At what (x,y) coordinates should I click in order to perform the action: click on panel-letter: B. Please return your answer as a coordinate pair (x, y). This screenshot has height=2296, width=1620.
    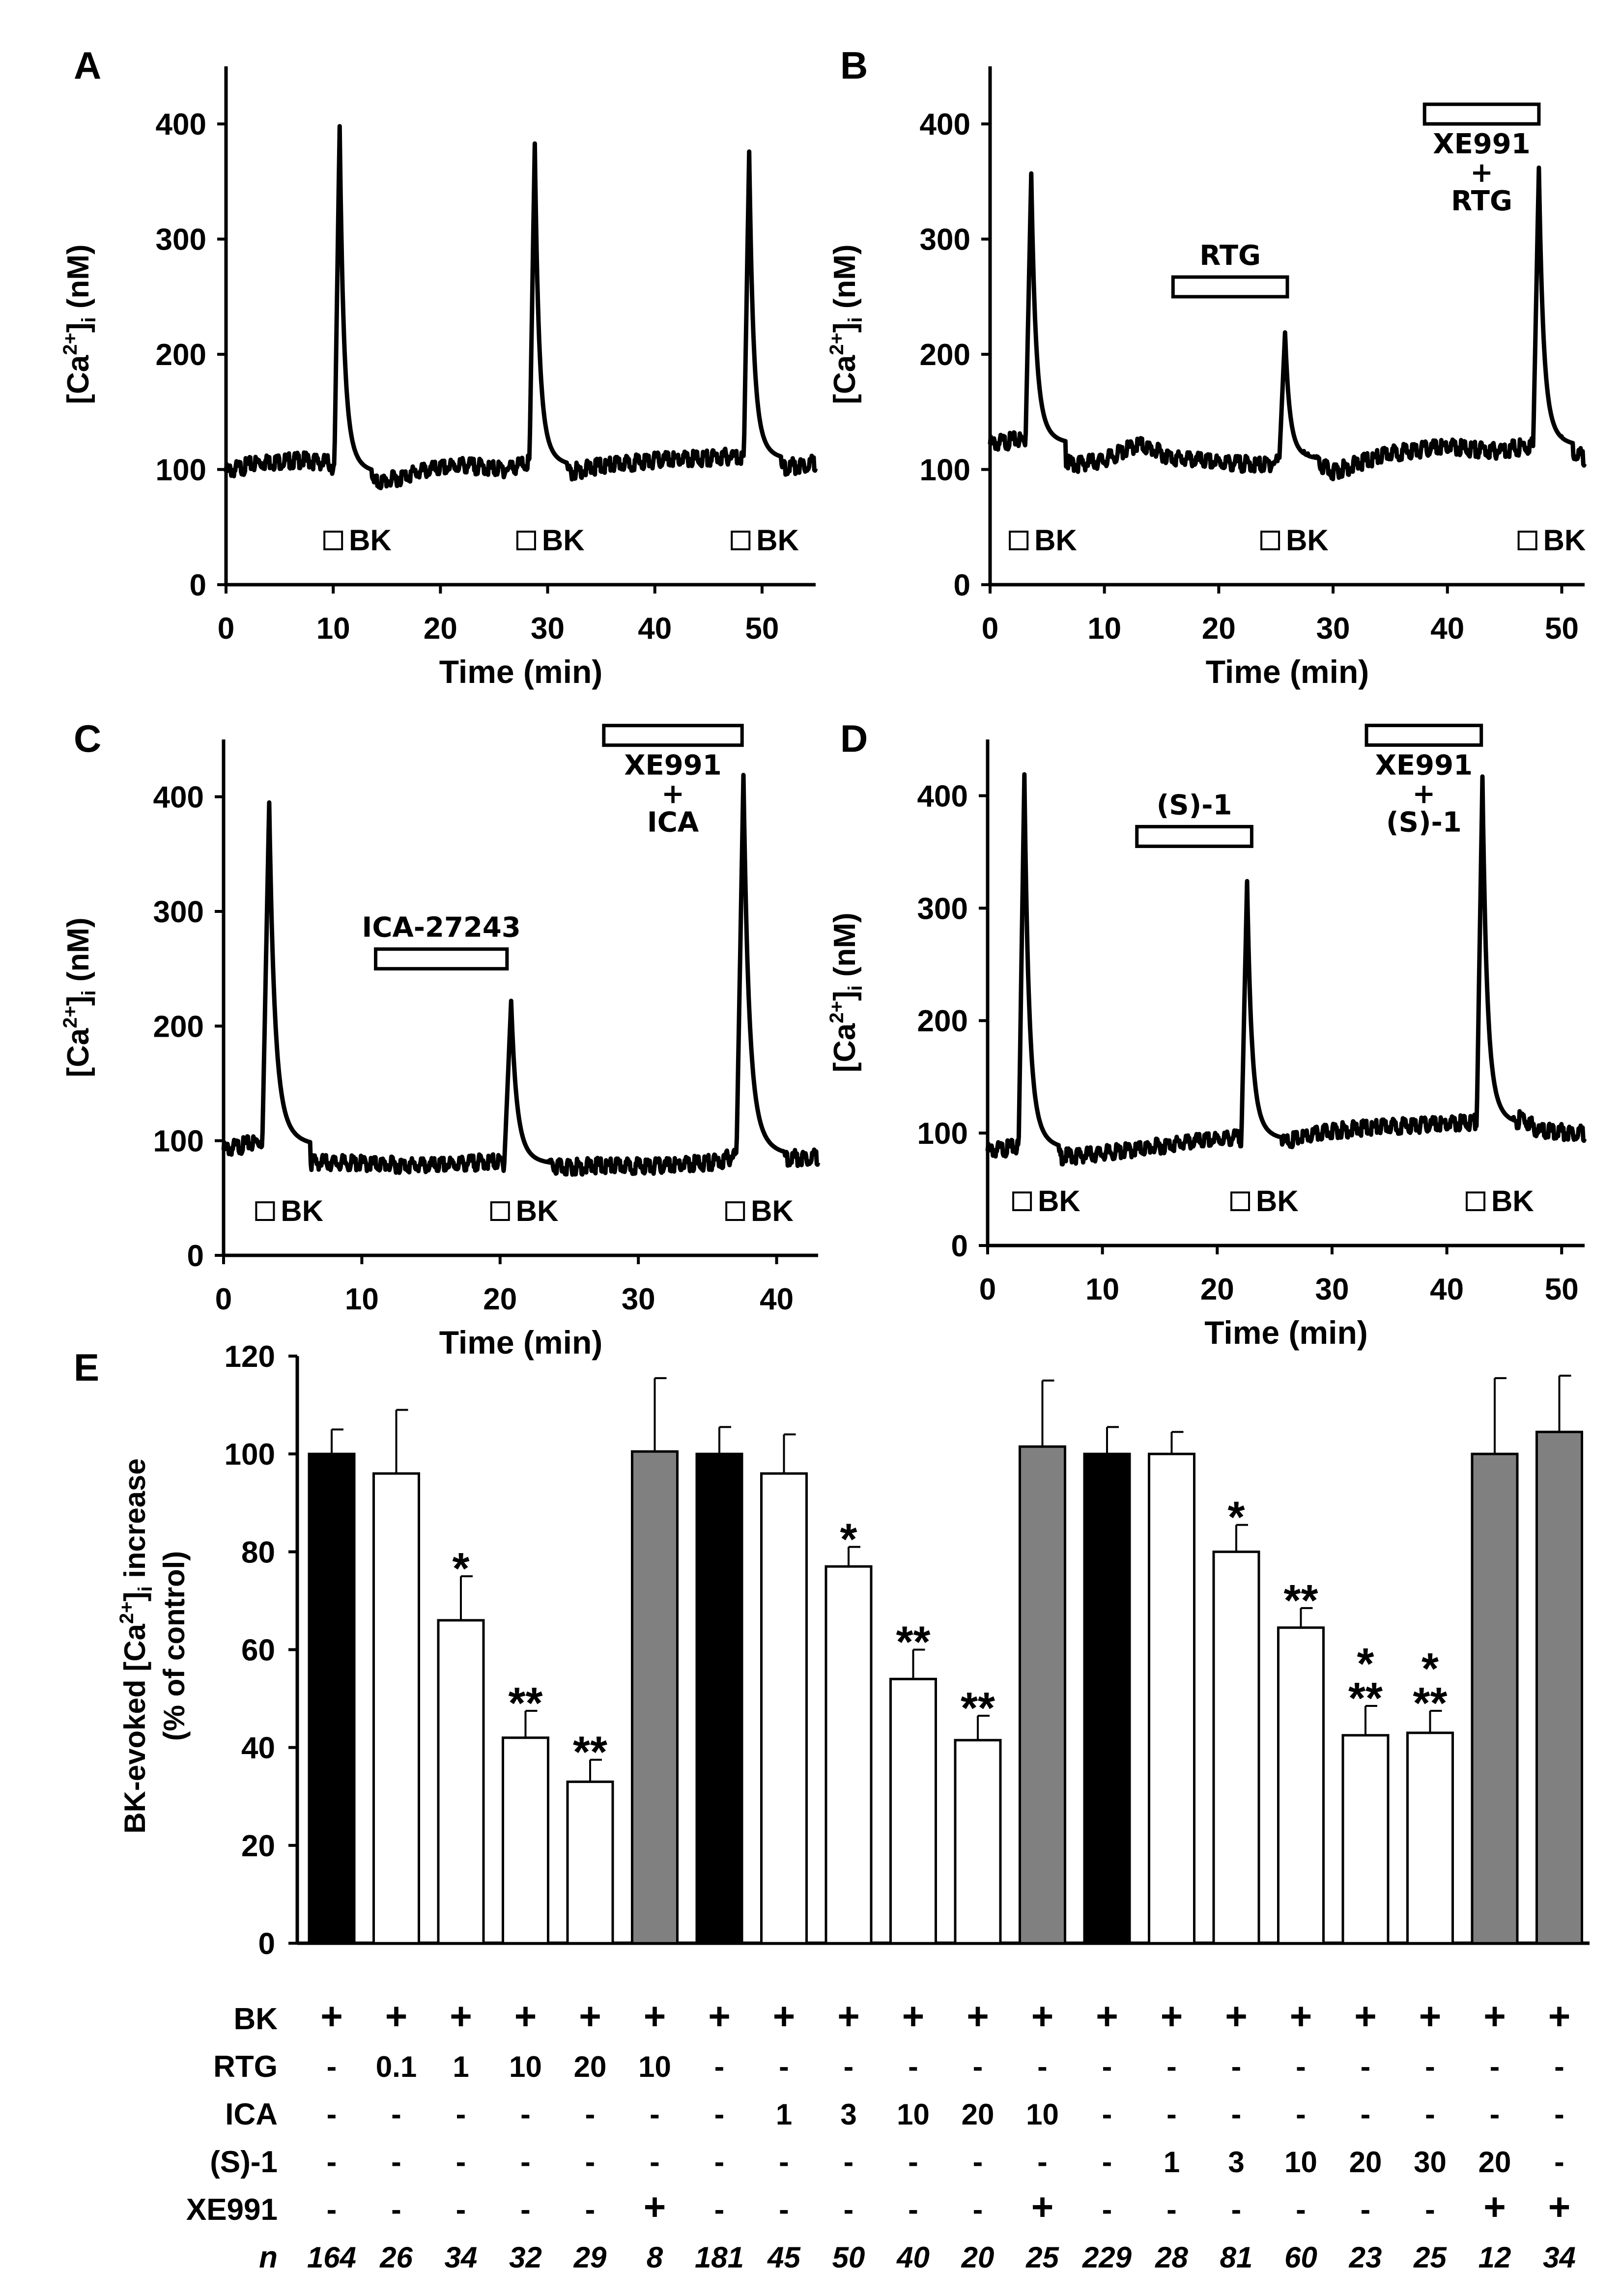
    Looking at the image, I should click on (854, 65).